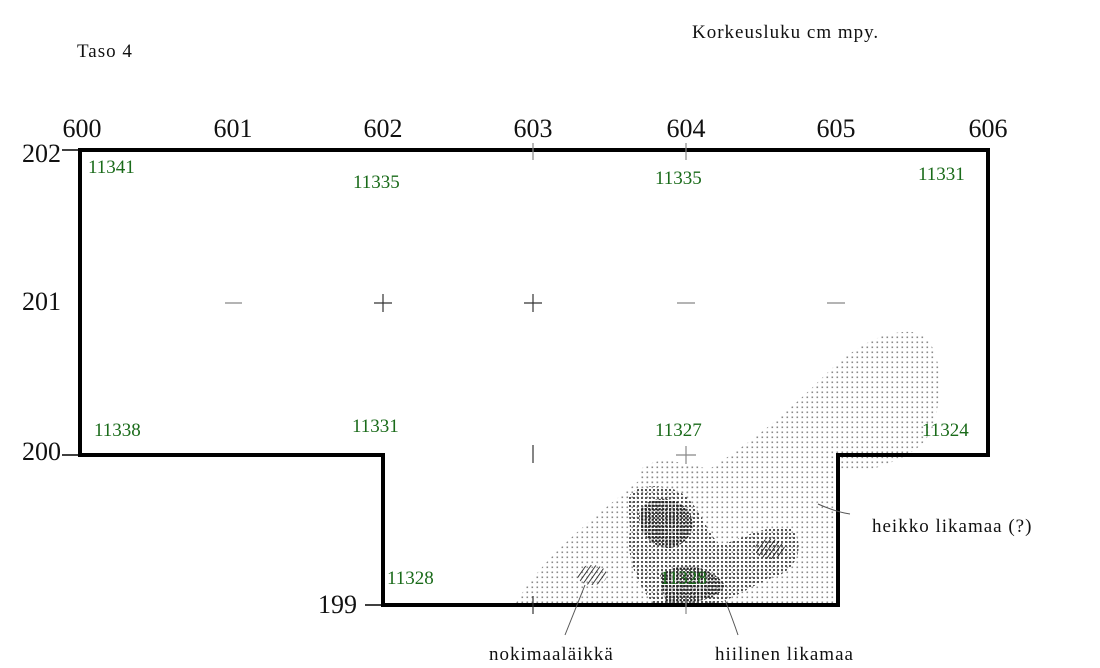 The image size is (1100, 668). Describe the element at coordinates (678, 178) in the screenshot. I see `elevation-604-202: 11335` at that location.